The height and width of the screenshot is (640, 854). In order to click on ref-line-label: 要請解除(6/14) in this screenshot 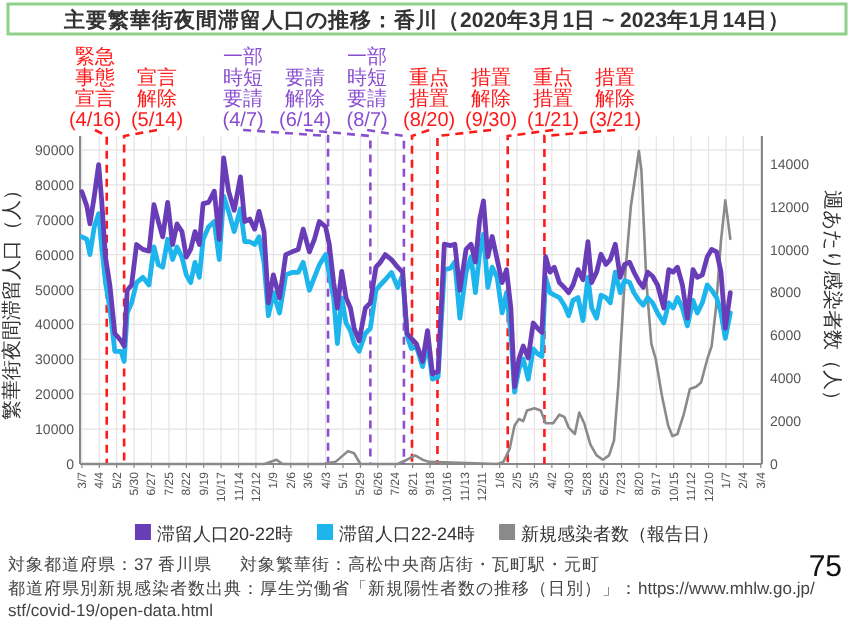, I will do `click(305, 99)`.